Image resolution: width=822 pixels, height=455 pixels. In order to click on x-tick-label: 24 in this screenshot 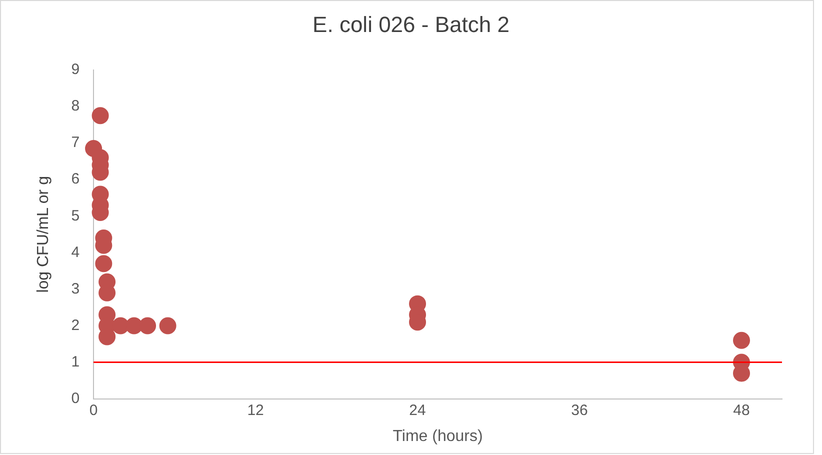, I will do `click(417, 410)`.